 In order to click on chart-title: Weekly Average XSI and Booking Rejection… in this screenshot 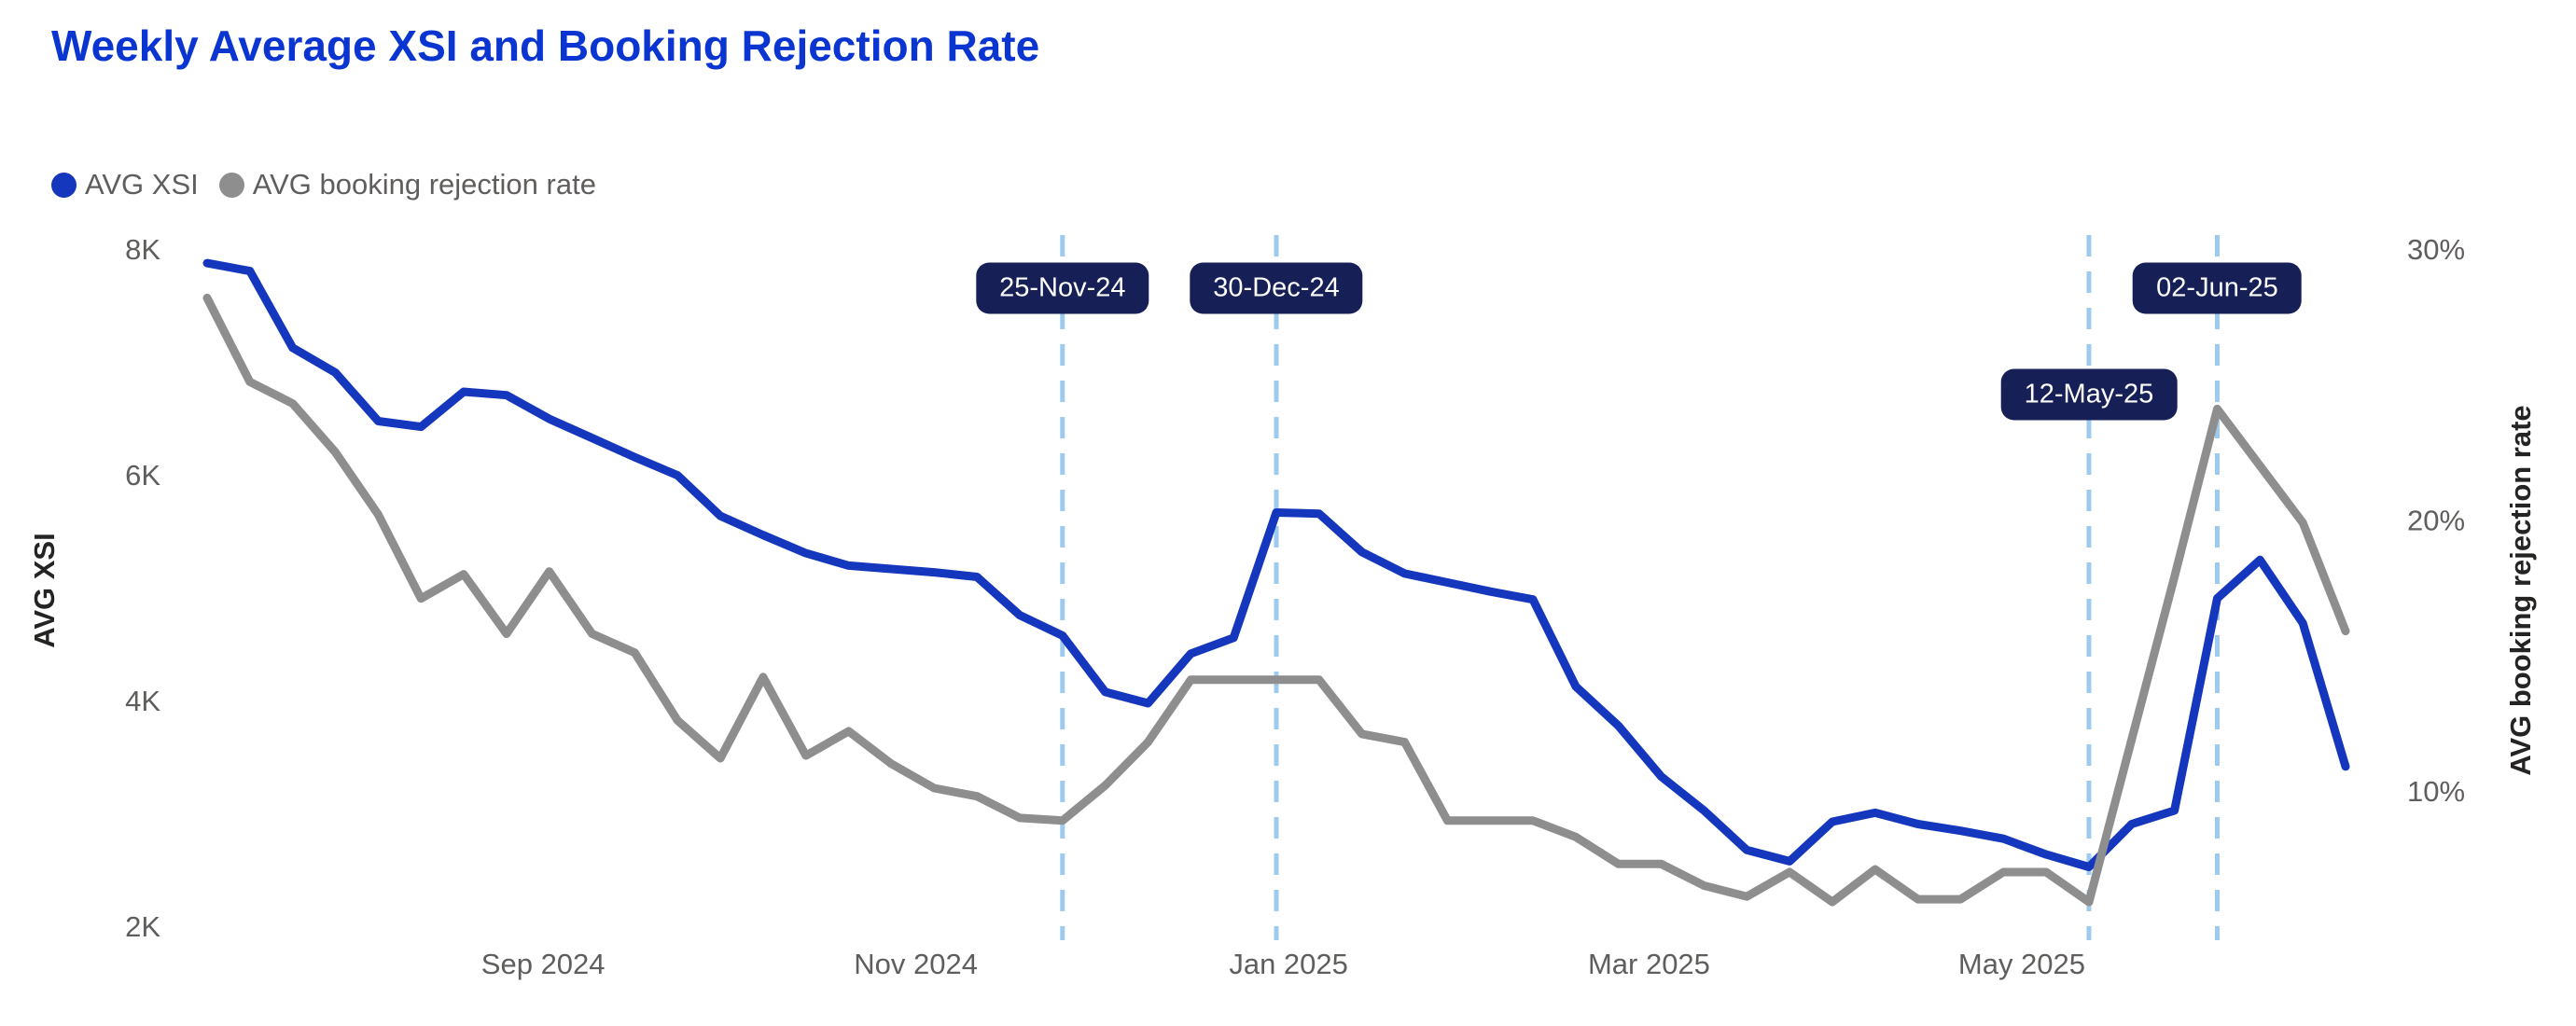, I will do `click(545, 45)`.